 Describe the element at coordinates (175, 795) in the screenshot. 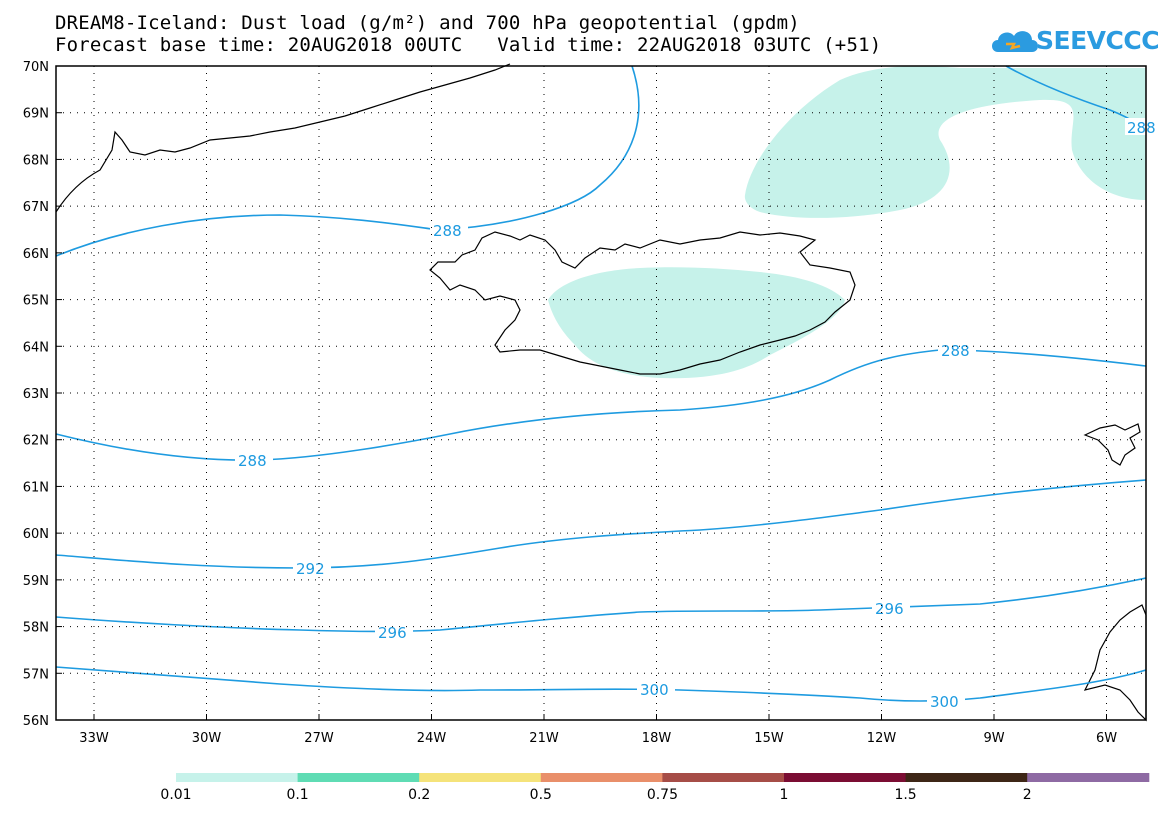

I see `colorbar-label: 0.01` at that location.